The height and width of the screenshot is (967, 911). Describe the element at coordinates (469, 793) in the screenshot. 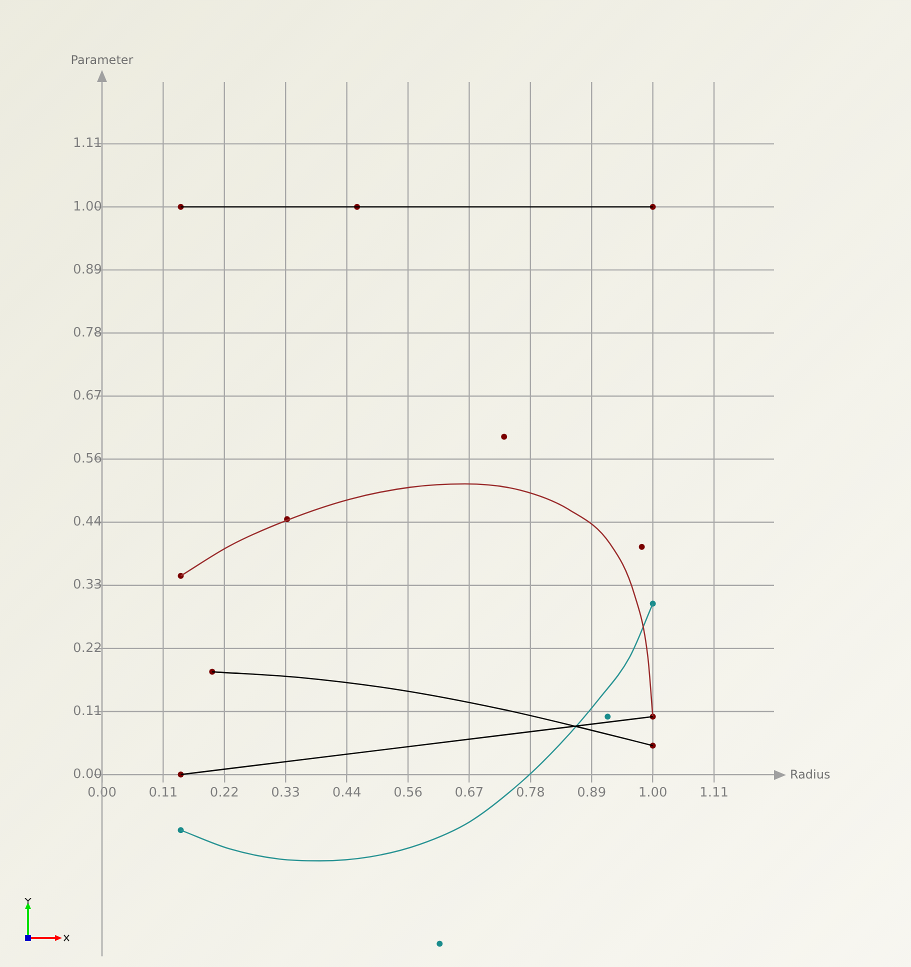

I see `x-tick-label: 0.67` at that location.